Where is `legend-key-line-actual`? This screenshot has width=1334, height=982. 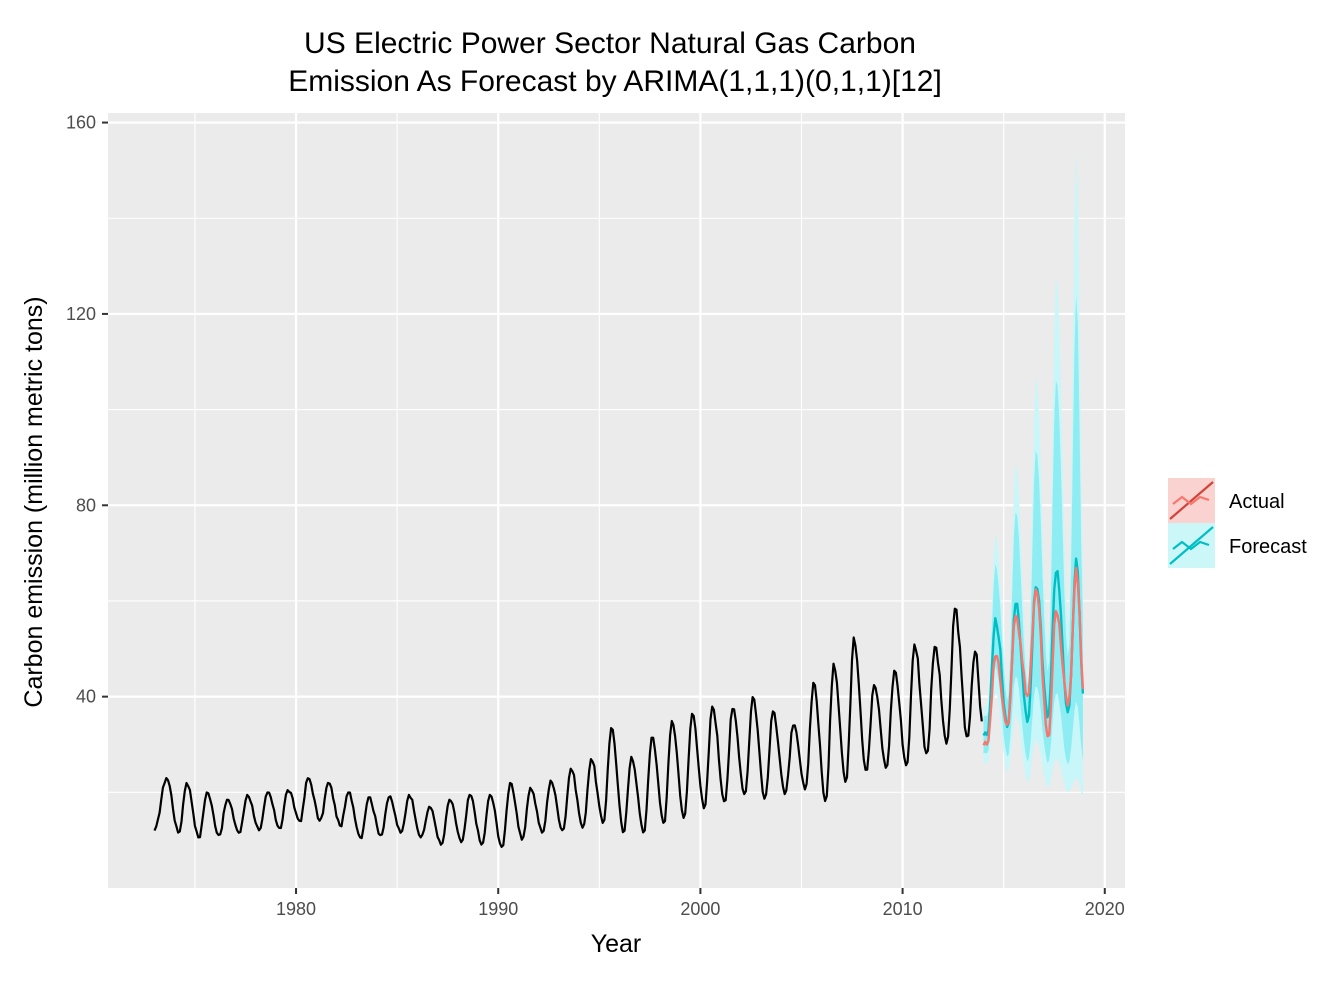 legend-key-line-actual is located at coordinates (1191, 500).